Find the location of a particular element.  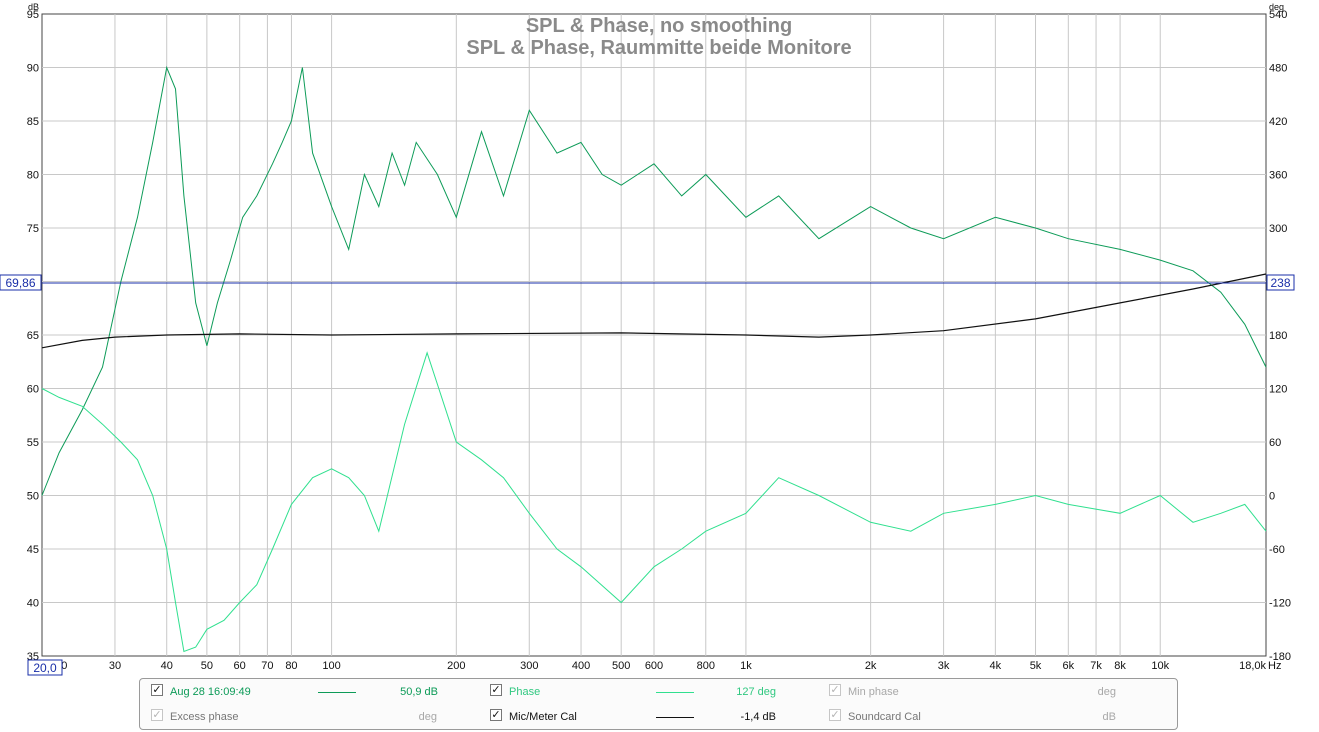

x-tick-label: 18,0k is located at coordinates (1252, 666).